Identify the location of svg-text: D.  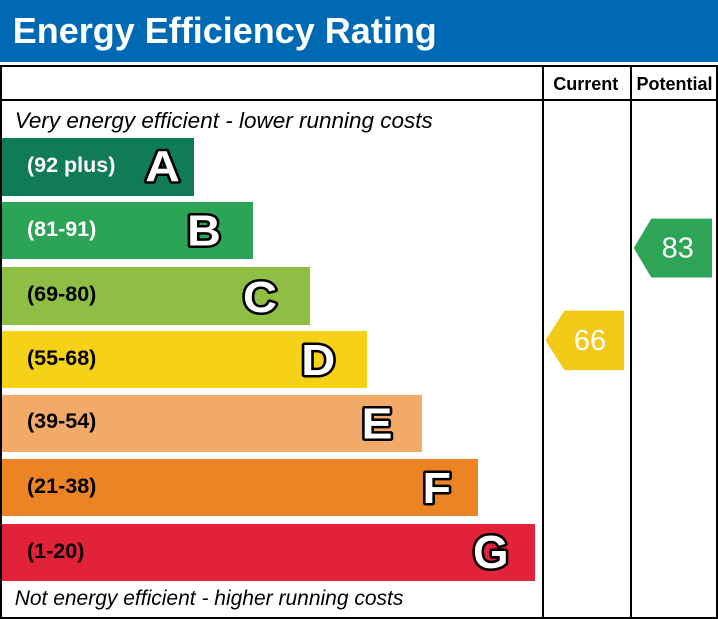
(318, 360).